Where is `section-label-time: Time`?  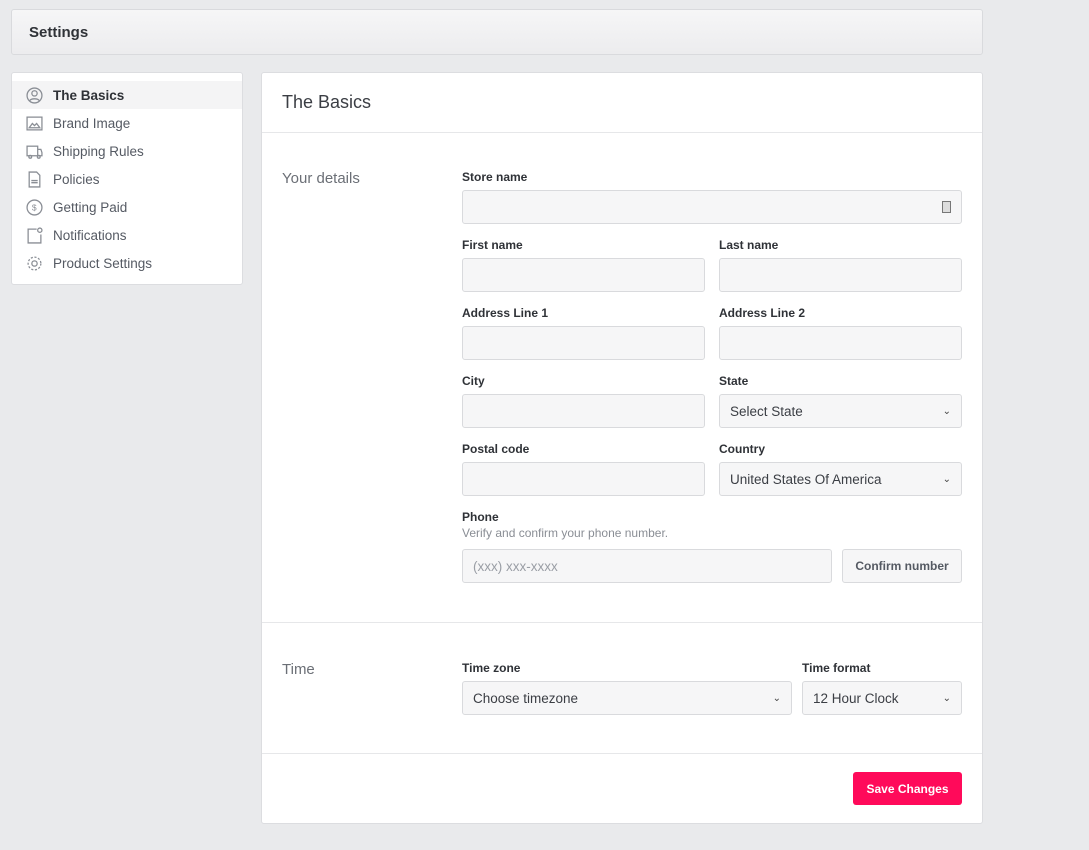
section-label-time: Time is located at coordinates (298, 669).